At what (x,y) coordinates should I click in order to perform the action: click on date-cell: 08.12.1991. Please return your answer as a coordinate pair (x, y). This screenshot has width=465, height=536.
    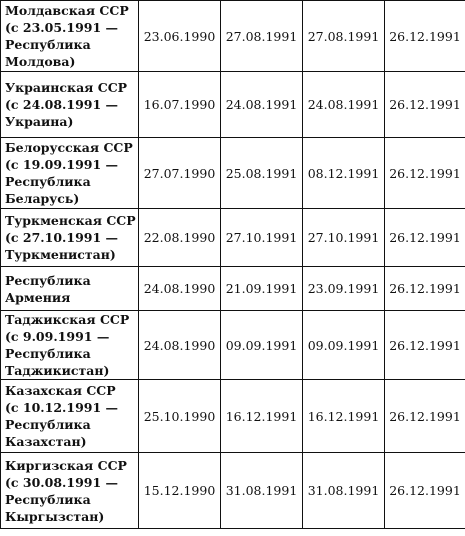
    Looking at the image, I should click on (343, 173).